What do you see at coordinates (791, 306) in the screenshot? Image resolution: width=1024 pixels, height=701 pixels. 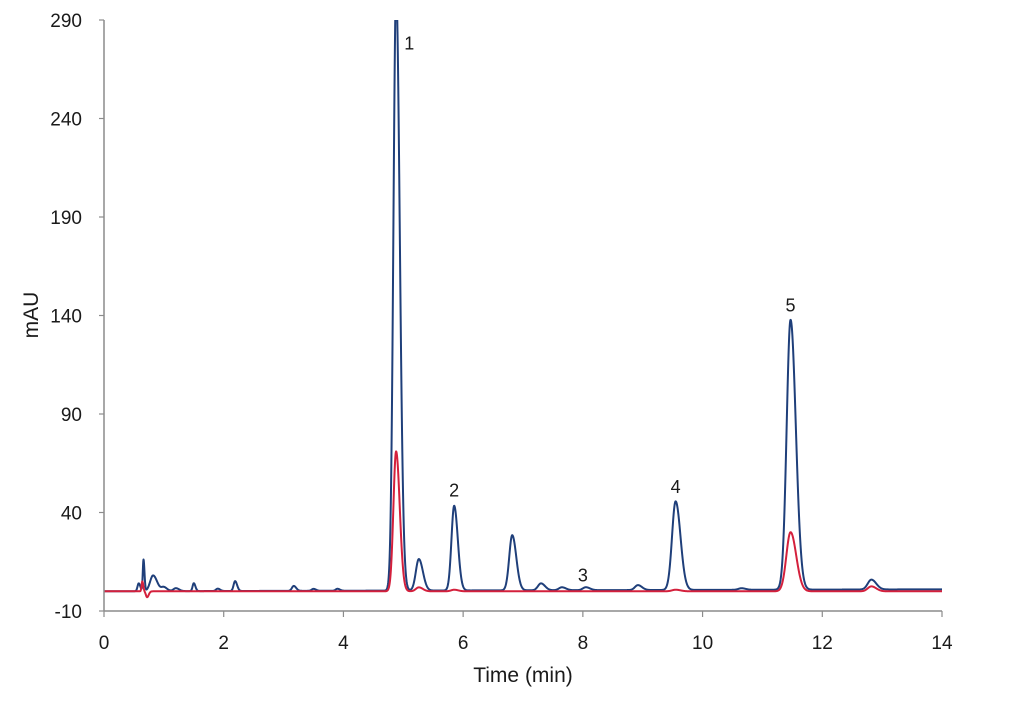 I see `peak-label-5: 5` at bounding box center [791, 306].